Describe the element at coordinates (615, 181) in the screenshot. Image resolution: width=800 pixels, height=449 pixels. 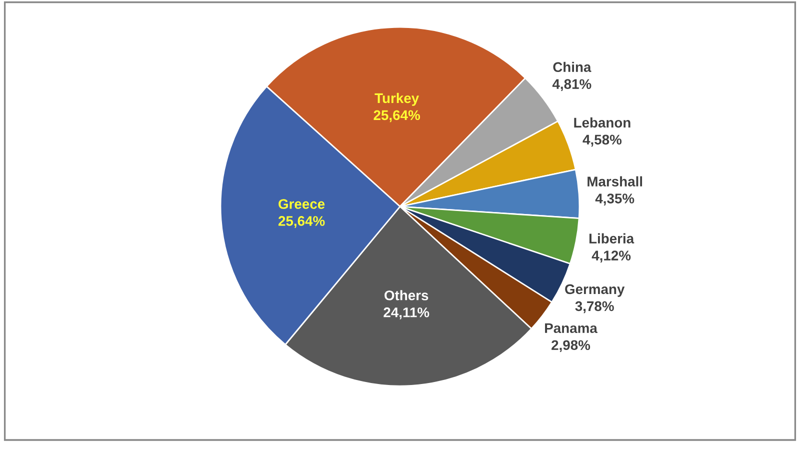
I see `slice-label: Marshall` at that location.